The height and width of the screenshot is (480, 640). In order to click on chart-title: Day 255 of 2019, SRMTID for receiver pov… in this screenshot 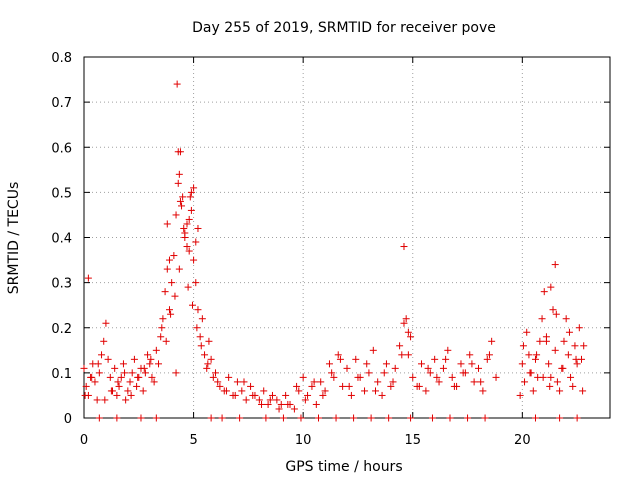, I will do `click(344, 28)`.